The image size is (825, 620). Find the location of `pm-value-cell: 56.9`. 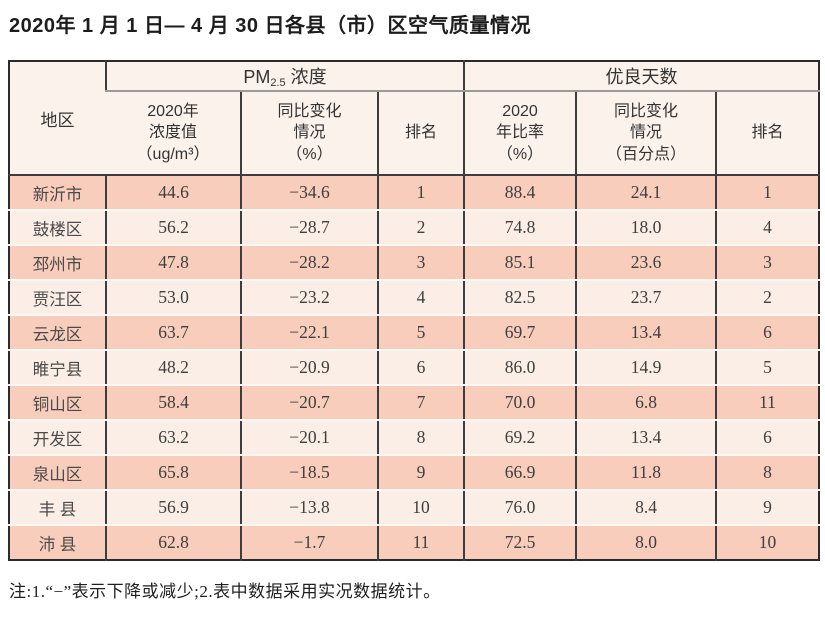

pm-value-cell: 56.9 is located at coordinates (173, 508).